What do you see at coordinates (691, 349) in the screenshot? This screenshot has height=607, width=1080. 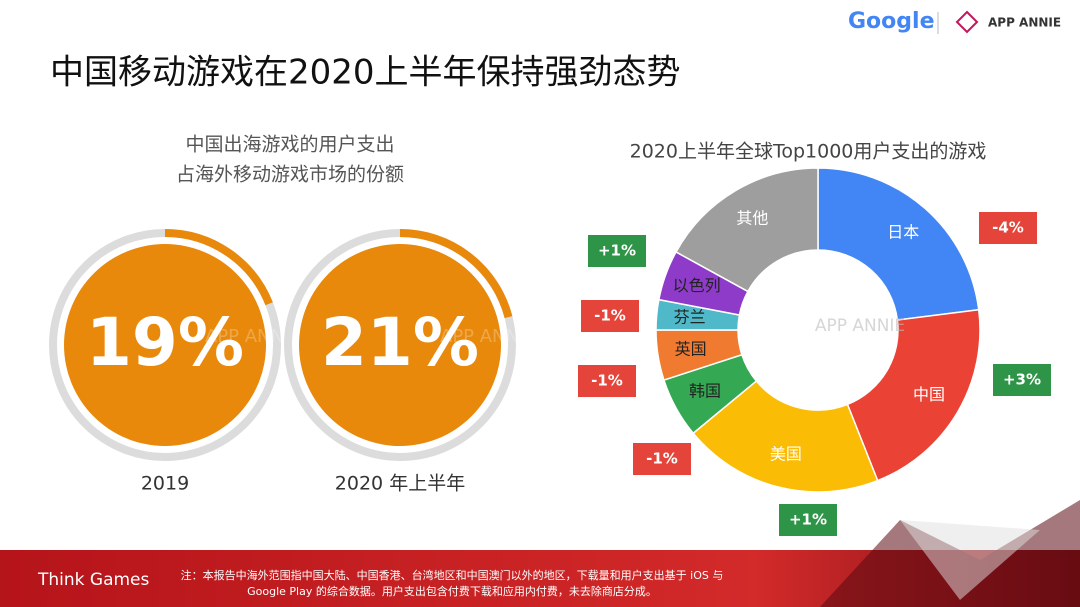 I see `segment-label: 英国` at bounding box center [691, 349].